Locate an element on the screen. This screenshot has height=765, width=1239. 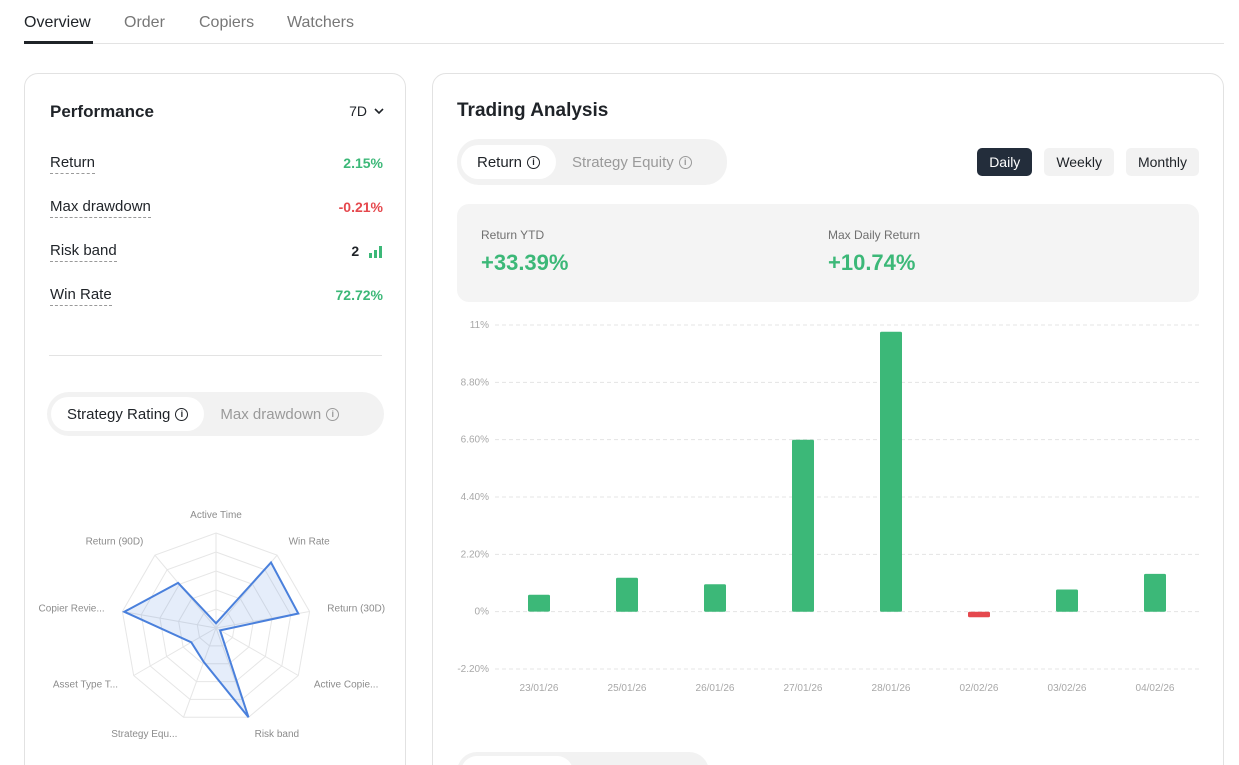
daily-button: Daily is located at coordinates (1005, 162).